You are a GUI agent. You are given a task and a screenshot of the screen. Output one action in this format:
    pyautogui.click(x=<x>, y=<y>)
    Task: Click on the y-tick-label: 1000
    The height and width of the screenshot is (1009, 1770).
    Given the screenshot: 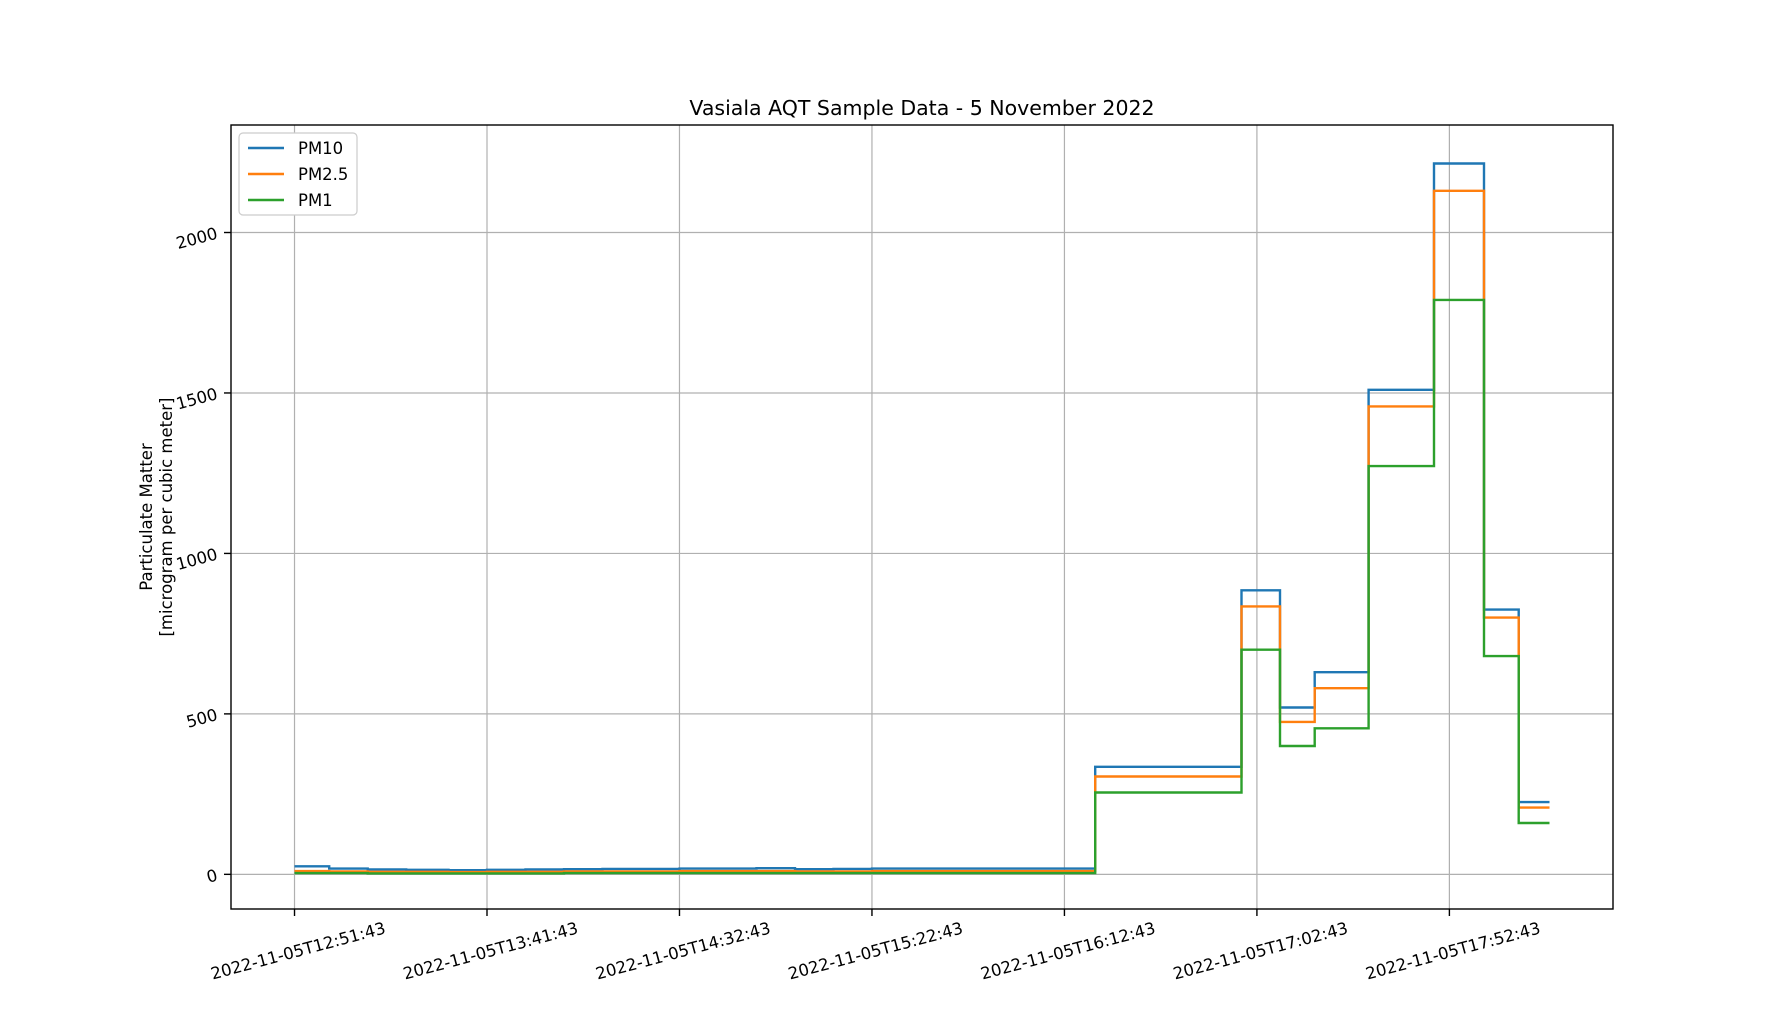 What is the action you would take?
    pyautogui.click(x=196, y=559)
    